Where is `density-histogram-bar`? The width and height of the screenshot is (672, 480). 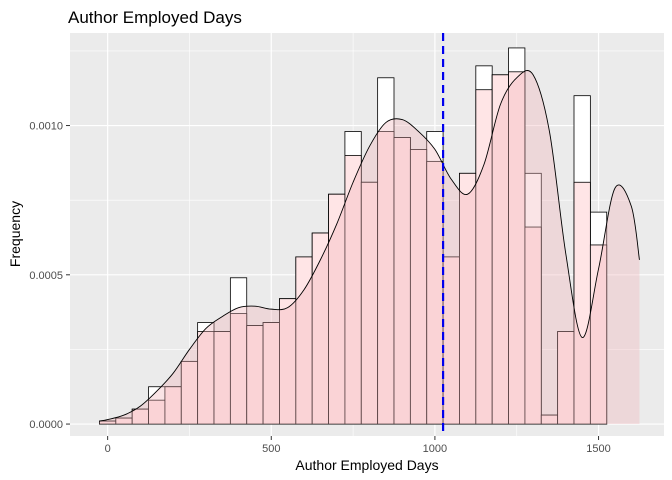
density-histogram-bar is located at coordinates (533, 325).